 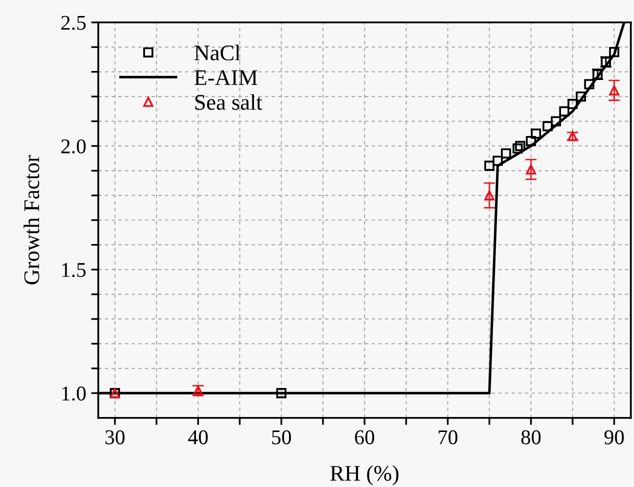 I want to click on y-tick-label: 1.5, so click(x=74, y=270).